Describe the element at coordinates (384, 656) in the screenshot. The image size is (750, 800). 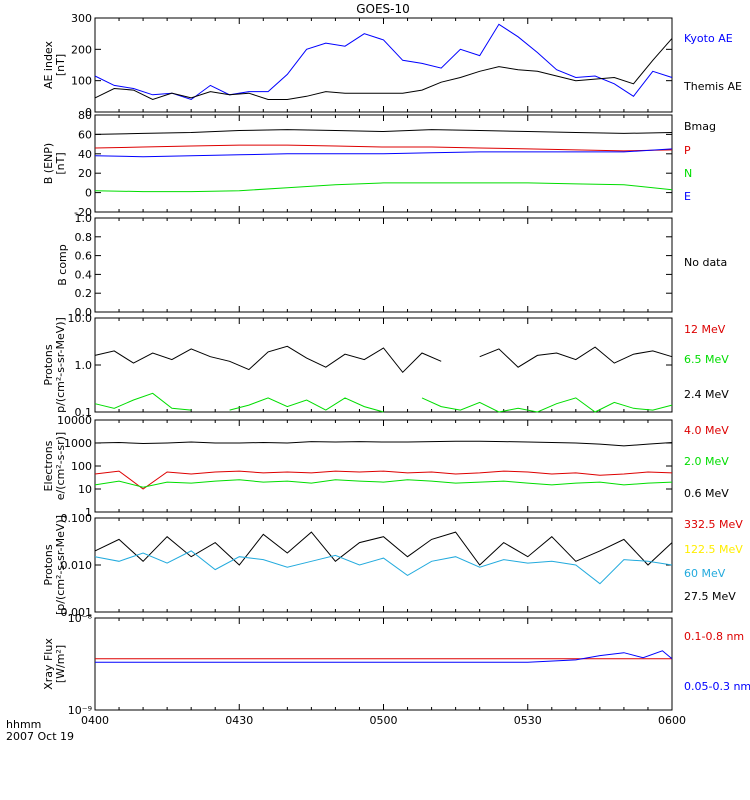
I see `series-line-0-05-0-3-nm` at that location.